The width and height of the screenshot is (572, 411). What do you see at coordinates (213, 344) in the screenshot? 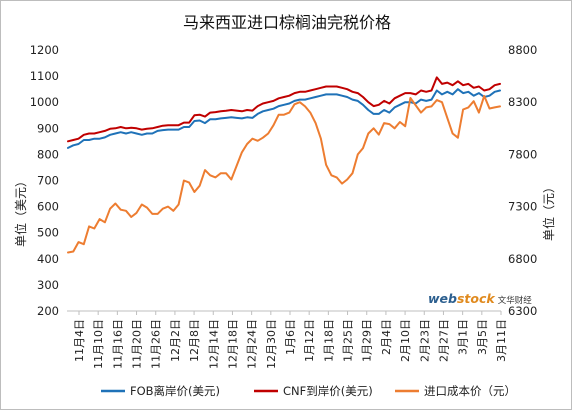
I see `x-tick-label: 12月14日` at bounding box center [213, 344].